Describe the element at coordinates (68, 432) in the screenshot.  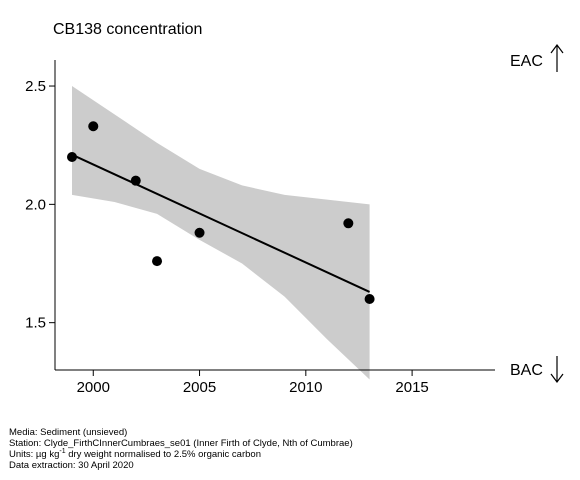
I see `footer-media: Media: Sediment (unsieved)` at that location.